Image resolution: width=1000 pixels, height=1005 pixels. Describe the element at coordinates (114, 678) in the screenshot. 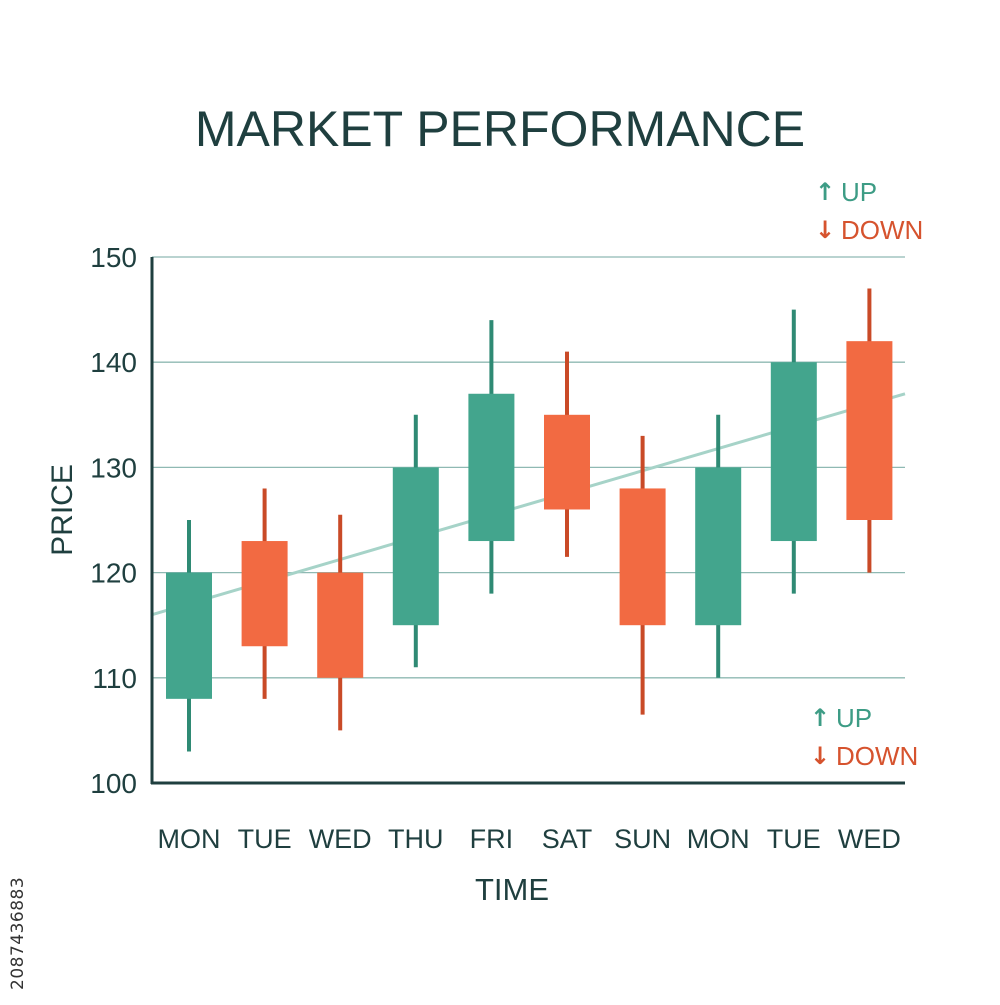

I see `y-tick-label: 110` at that location.